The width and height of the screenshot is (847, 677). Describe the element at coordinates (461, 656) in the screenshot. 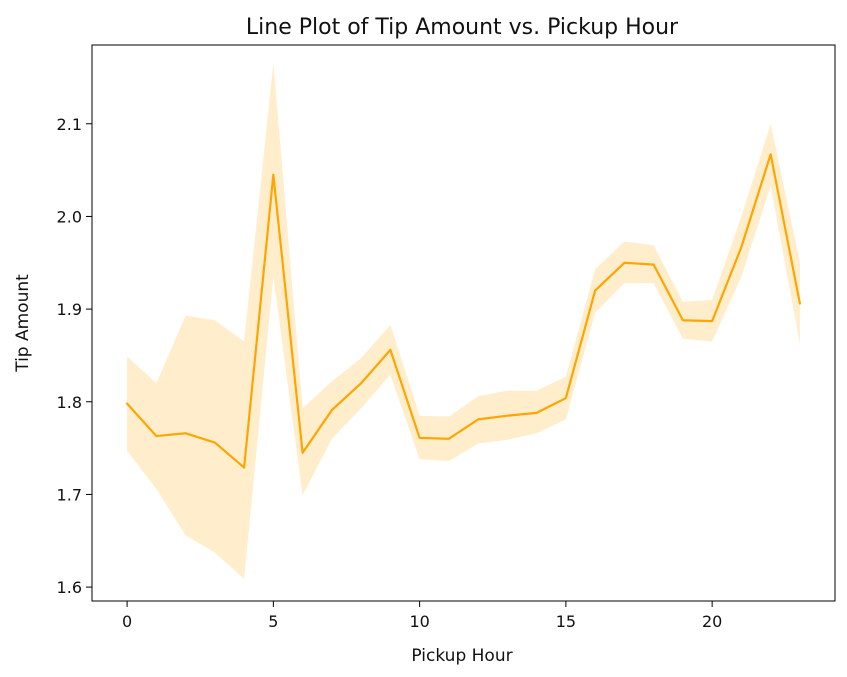

I see `x-axis-label: Pickup Hour` at that location.